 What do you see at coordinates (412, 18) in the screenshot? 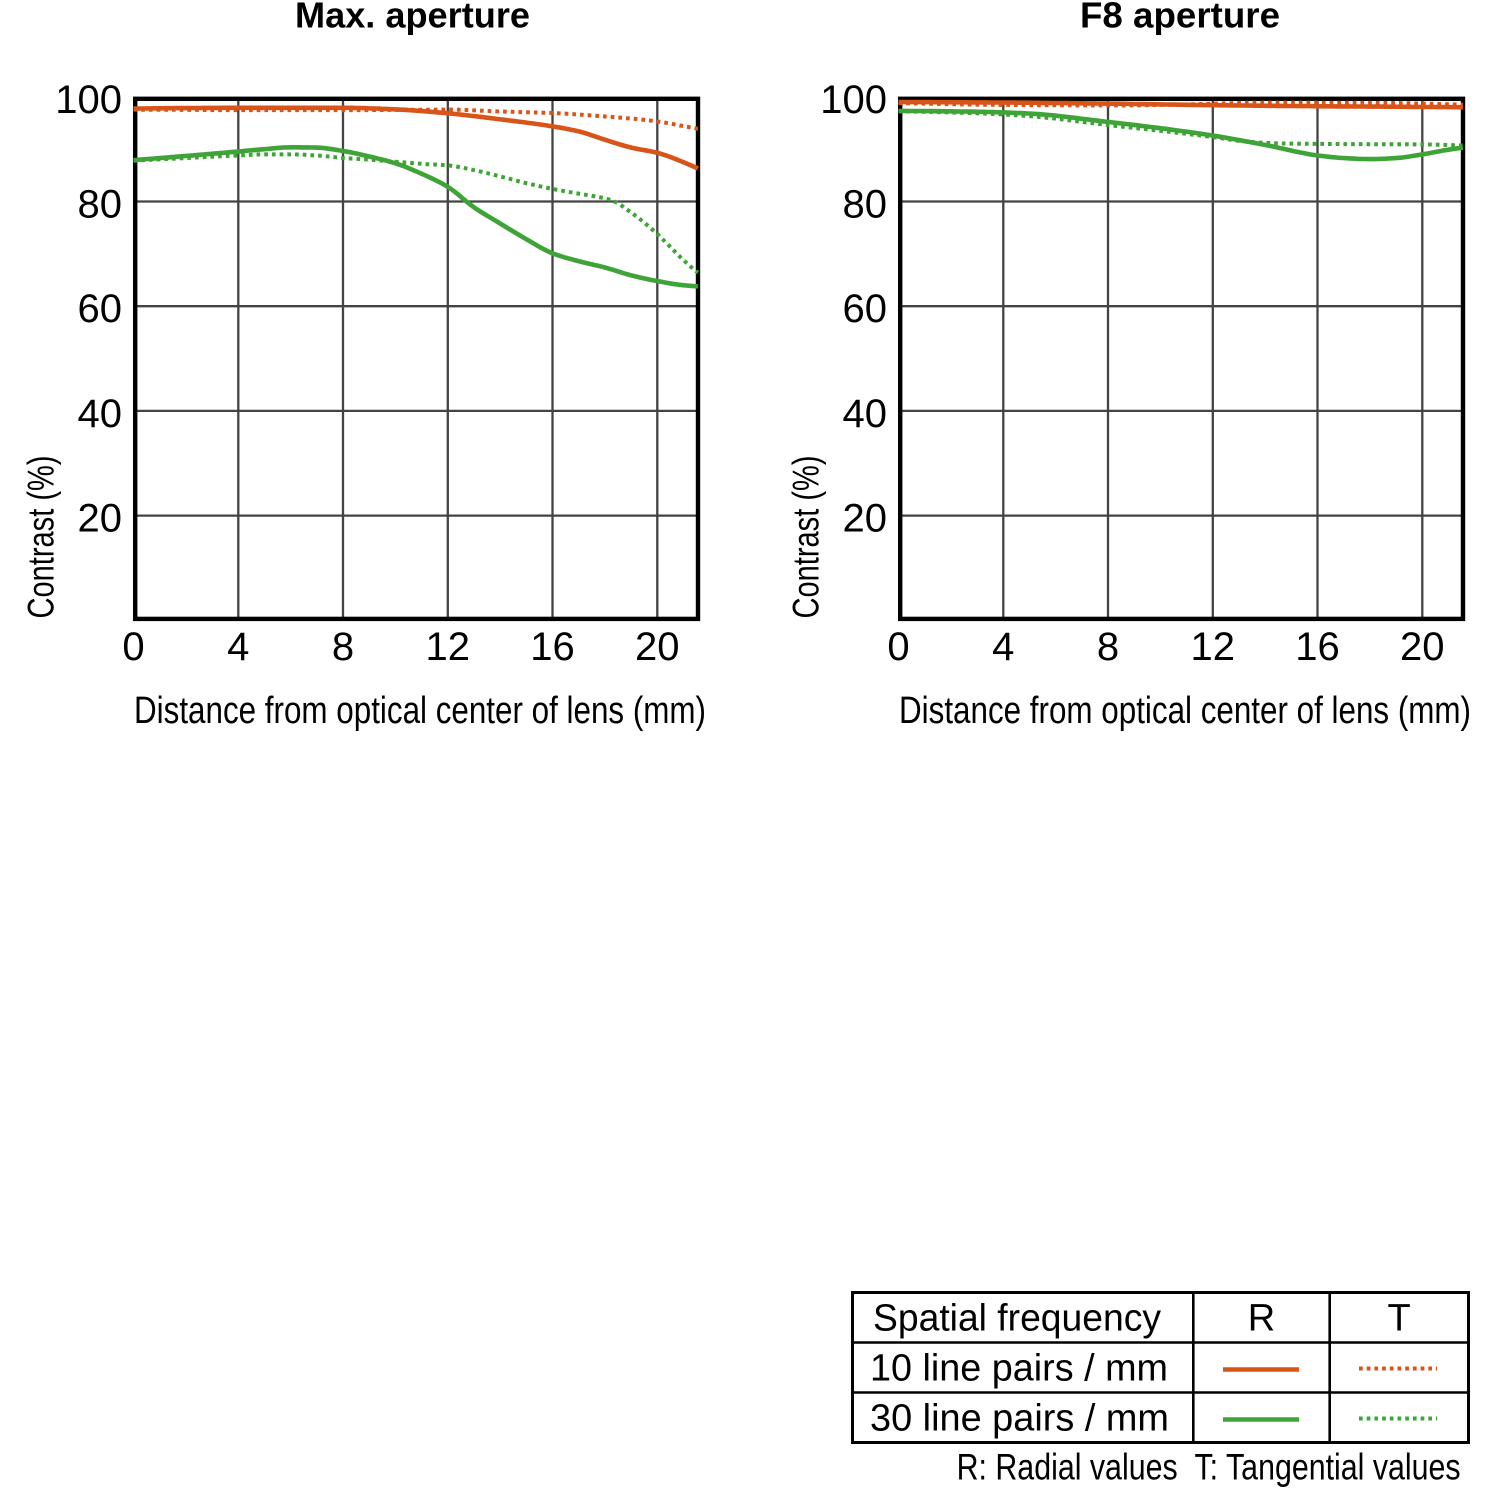
I see `svg-text: Max. aperture` at bounding box center [412, 18].